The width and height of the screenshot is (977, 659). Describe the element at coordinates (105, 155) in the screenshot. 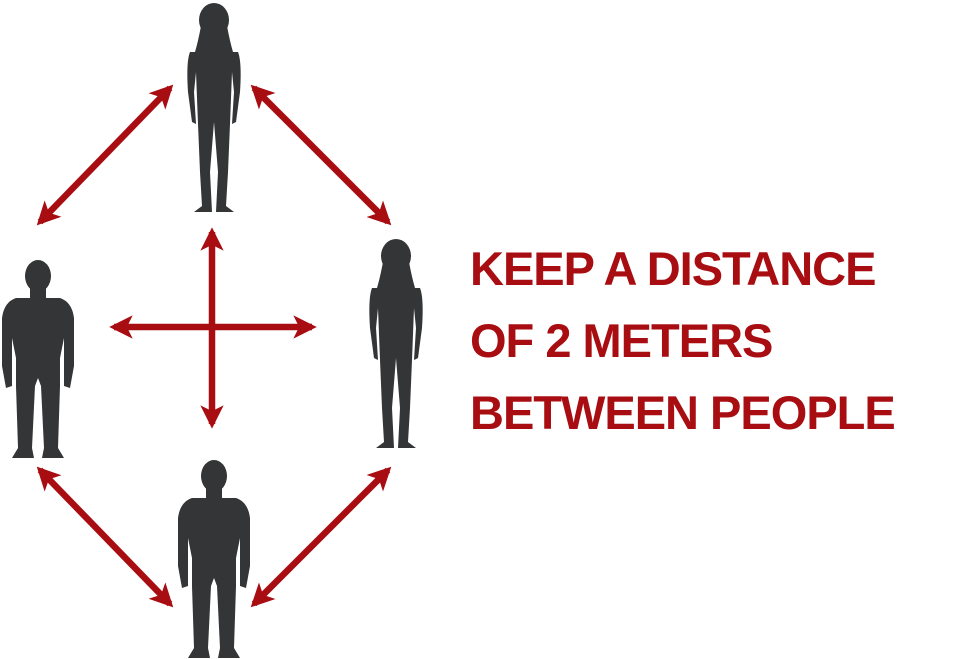

I see `arrow-top-left` at that location.